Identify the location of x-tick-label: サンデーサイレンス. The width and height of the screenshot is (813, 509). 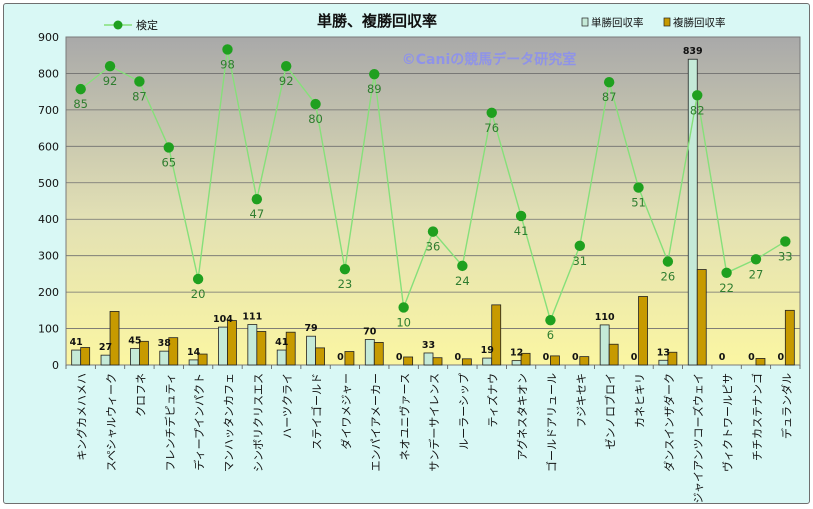
(434, 422).